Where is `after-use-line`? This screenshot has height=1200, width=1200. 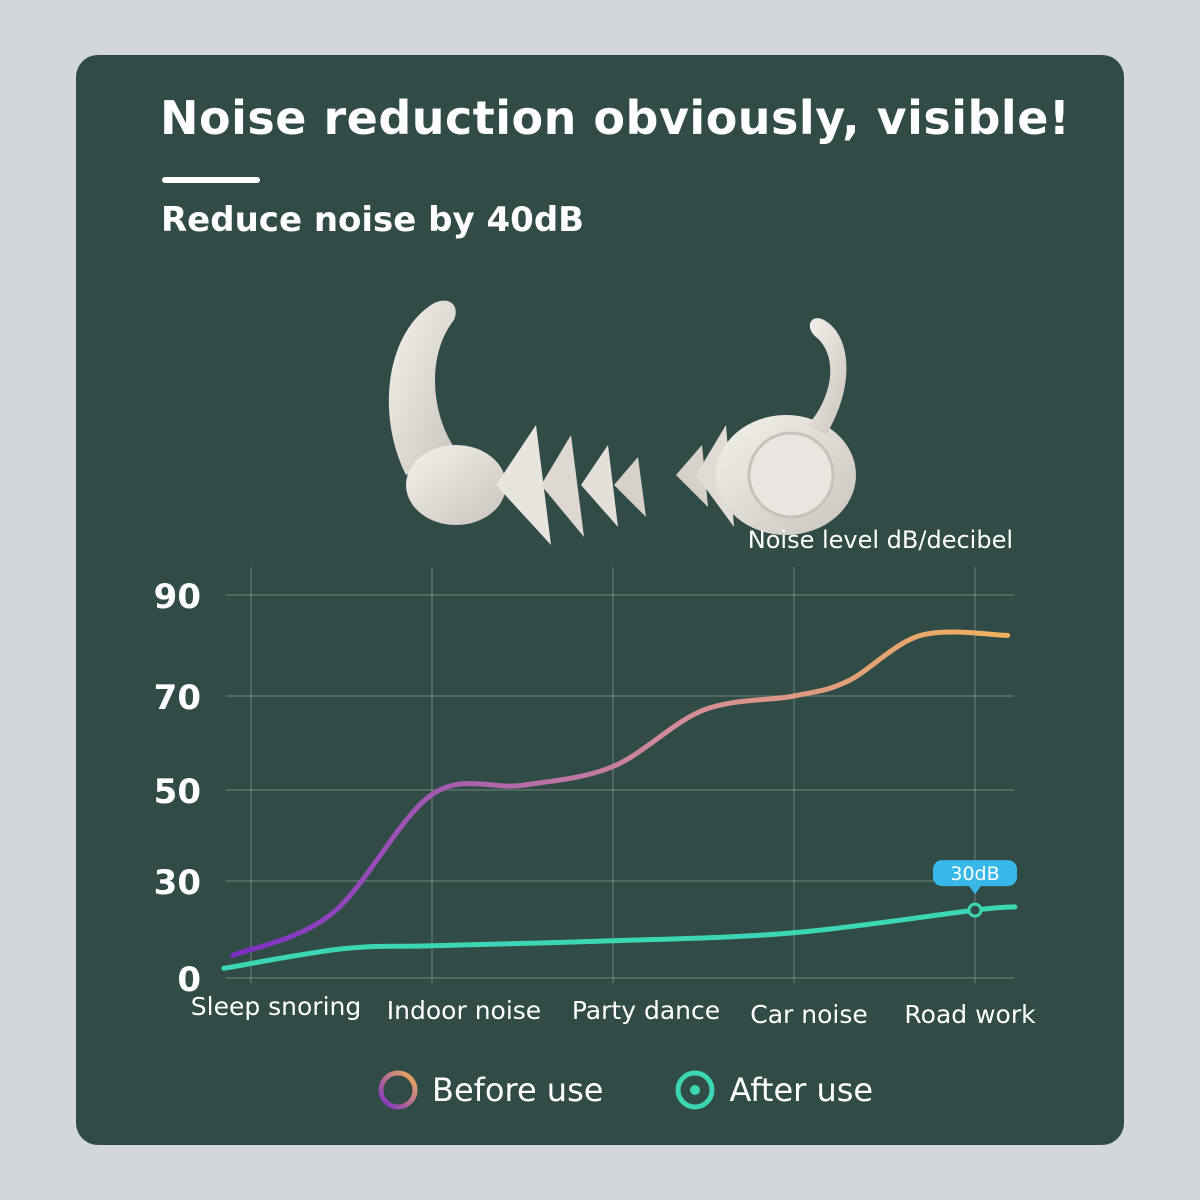 after-use-line is located at coordinates (619, 937).